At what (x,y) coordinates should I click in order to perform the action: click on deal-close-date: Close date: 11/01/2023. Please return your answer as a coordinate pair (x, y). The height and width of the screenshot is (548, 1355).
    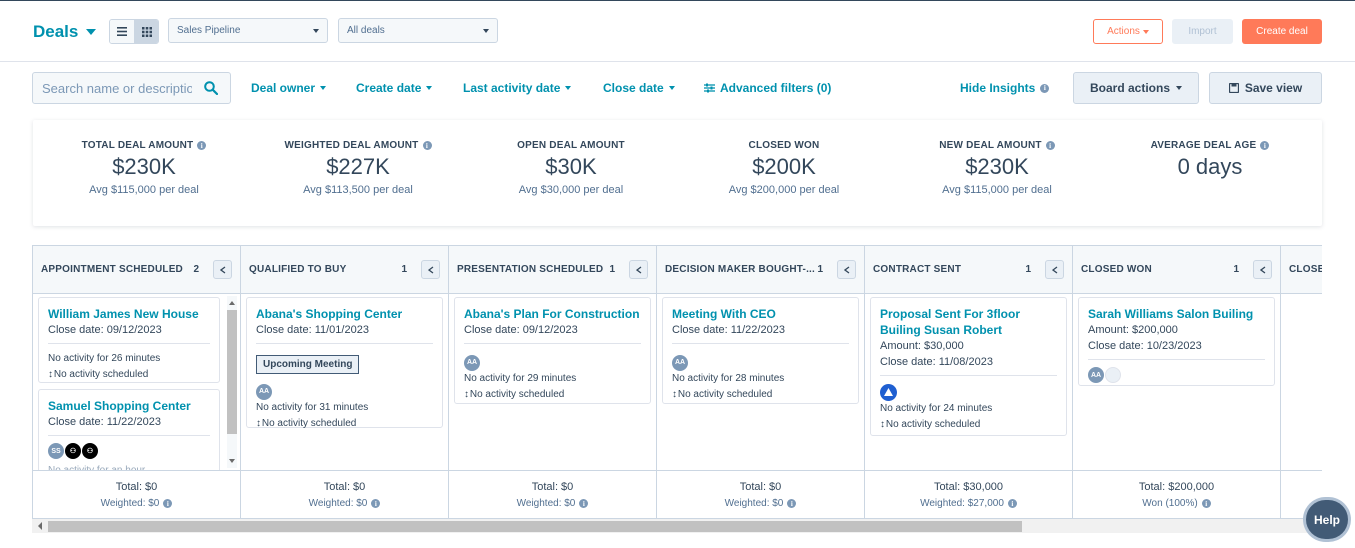
    Looking at the image, I should click on (312, 330).